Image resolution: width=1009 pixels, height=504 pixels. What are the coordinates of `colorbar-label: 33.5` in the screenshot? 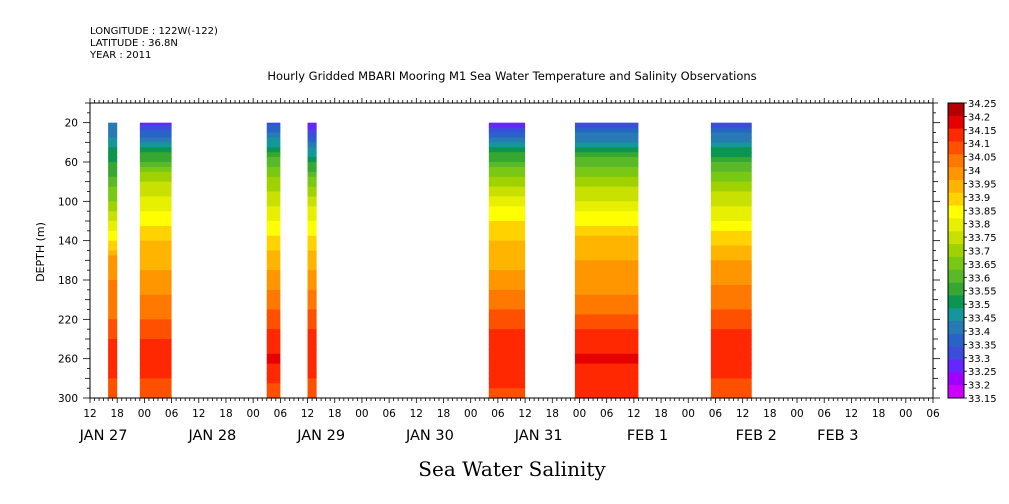 It's located at (979, 305).